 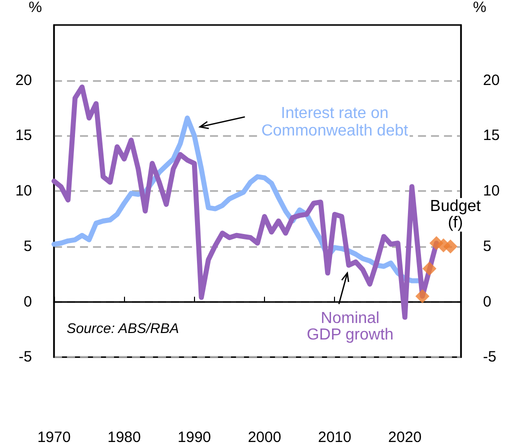 I want to click on y2-tick-label: 15, so click(x=491, y=135).